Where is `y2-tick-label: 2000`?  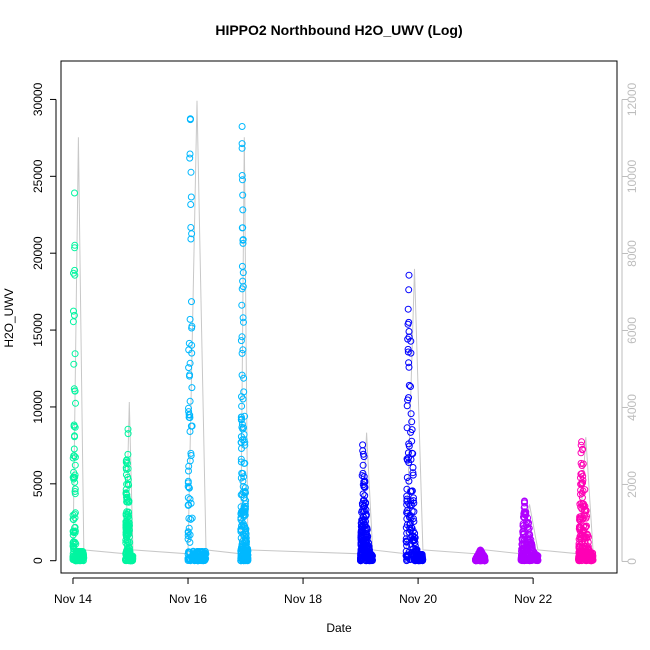
y2-tick-label: 2000 is located at coordinates (632, 484).